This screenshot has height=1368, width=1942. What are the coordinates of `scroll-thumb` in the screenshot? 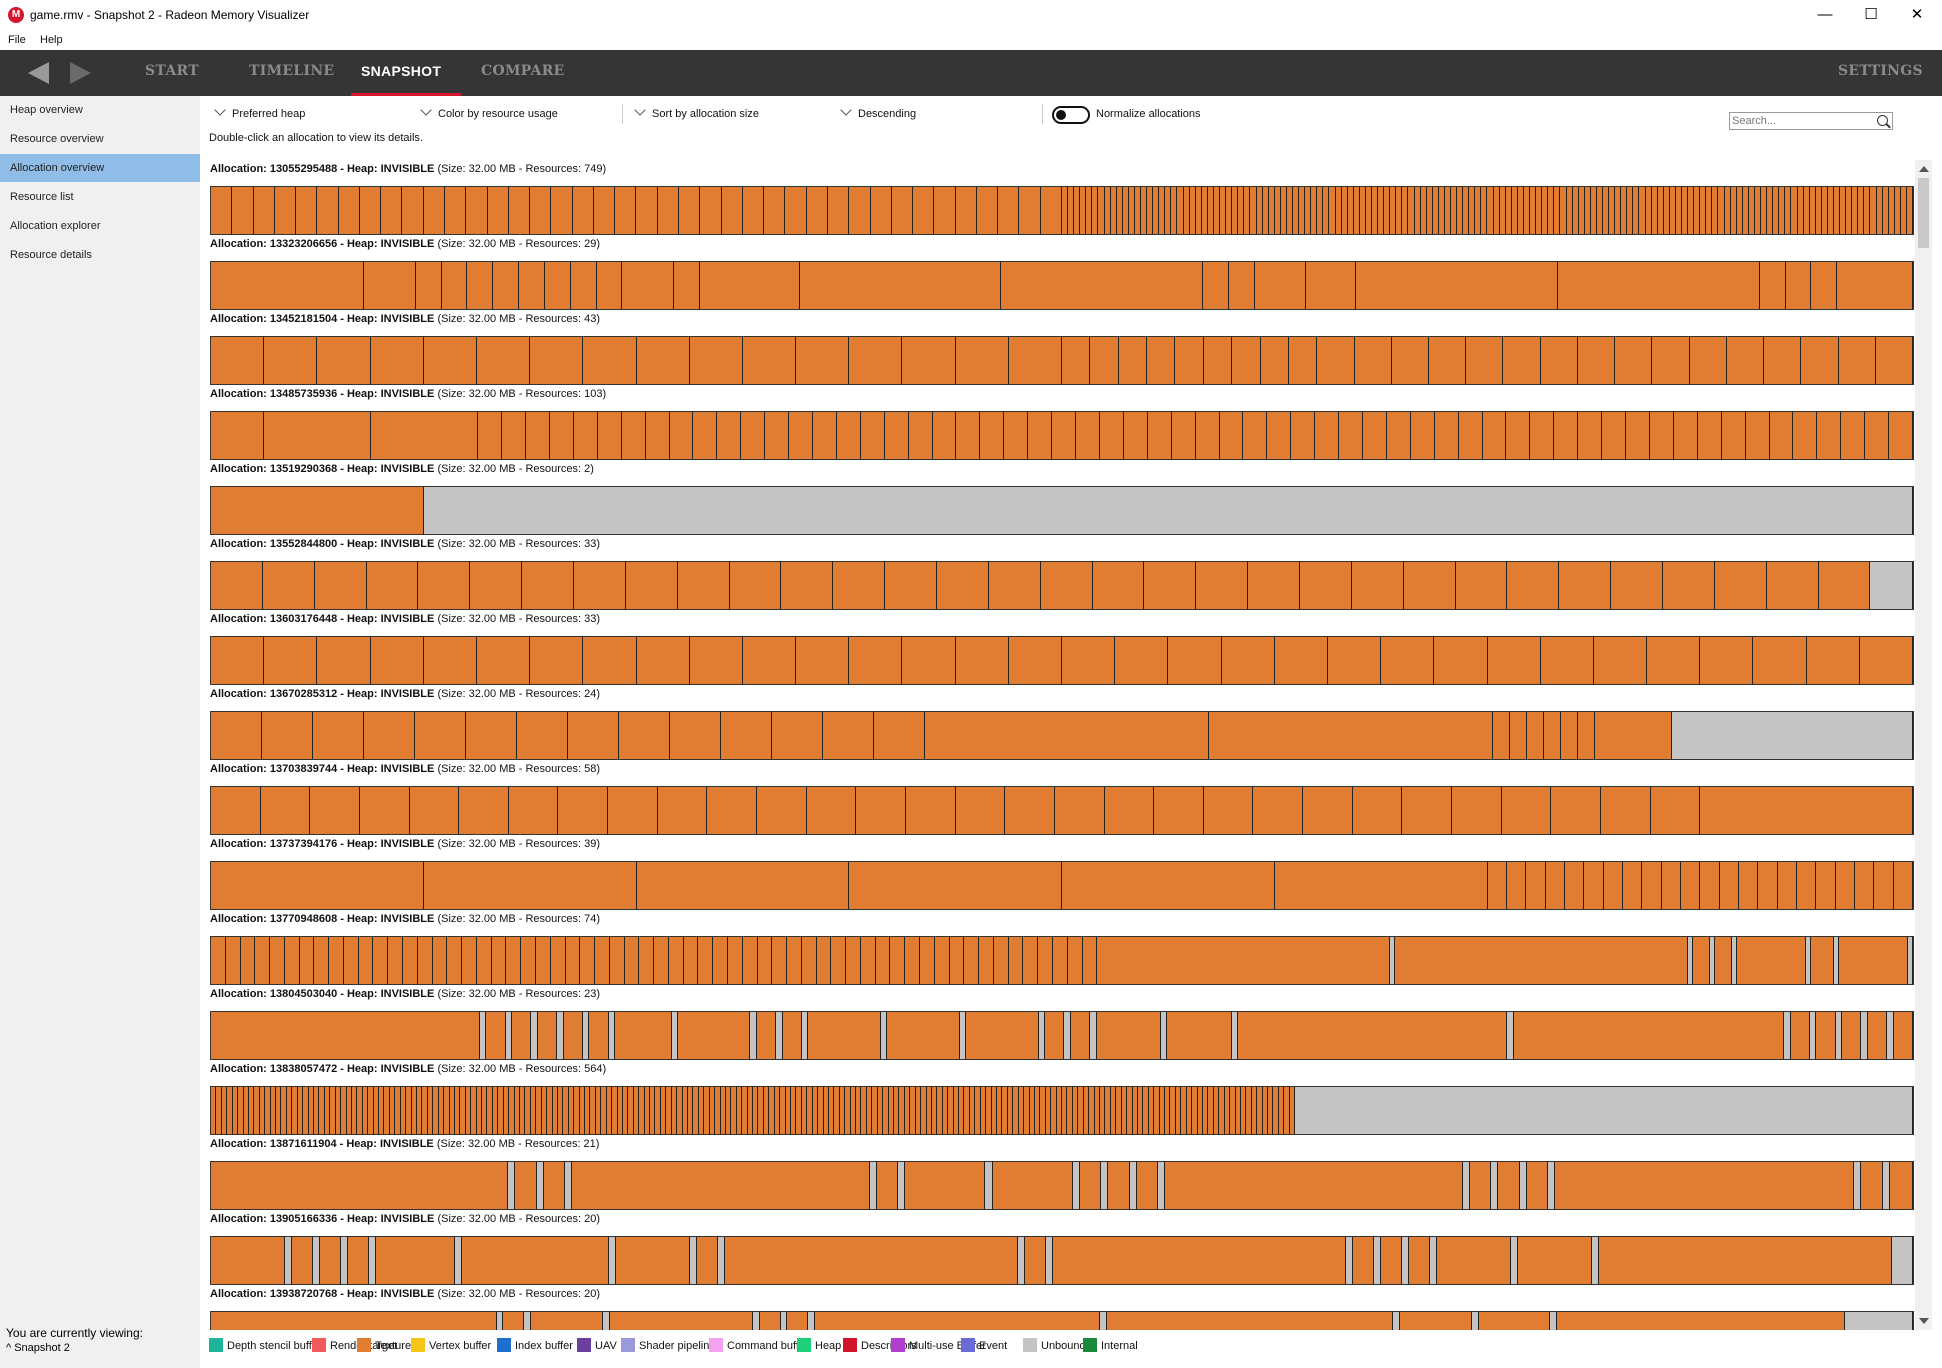 It's located at (1923, 213).